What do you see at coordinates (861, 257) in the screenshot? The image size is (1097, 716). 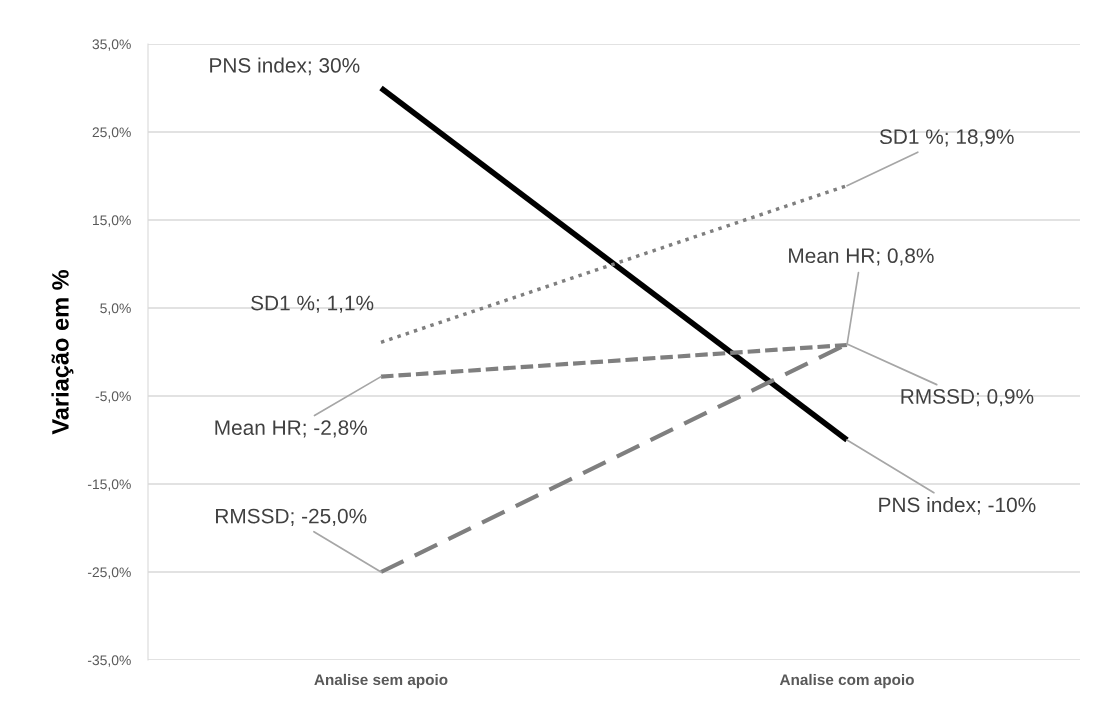 I see `data-label: Mean HR; 0,8%` at bounding box center [861, 257].